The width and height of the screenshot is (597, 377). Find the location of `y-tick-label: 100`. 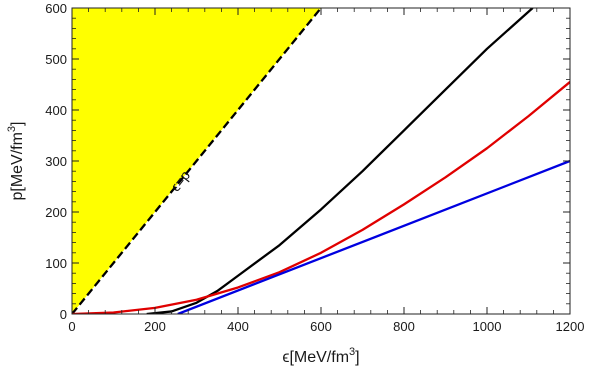

y-tick-label: 100 is located at coordinates (56, 263).